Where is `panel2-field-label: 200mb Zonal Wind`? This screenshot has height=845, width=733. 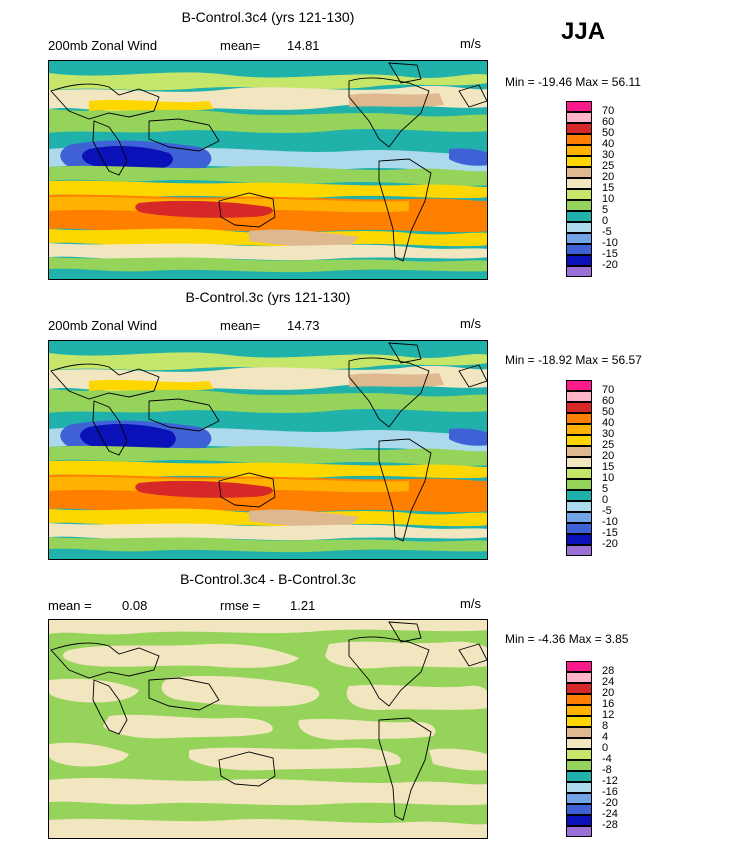 panel2-field-label: 200mb Zonal Wind is located at coordinates (103, 325).